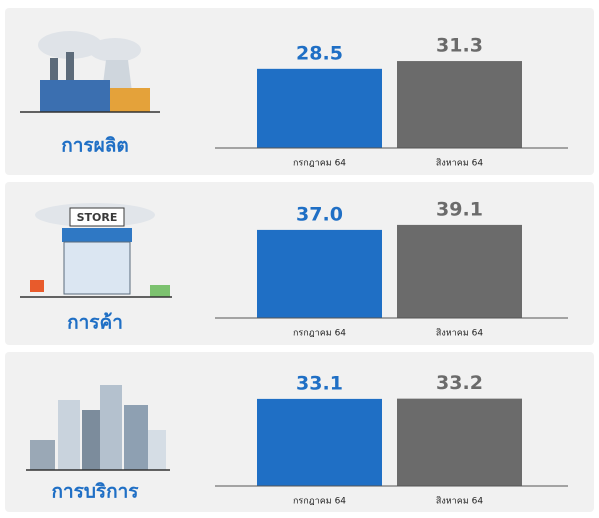  What do you see at coordinates (459, 46) in the screenshot?
I see `value-label: 31.3` at bounding box center [459, 46].